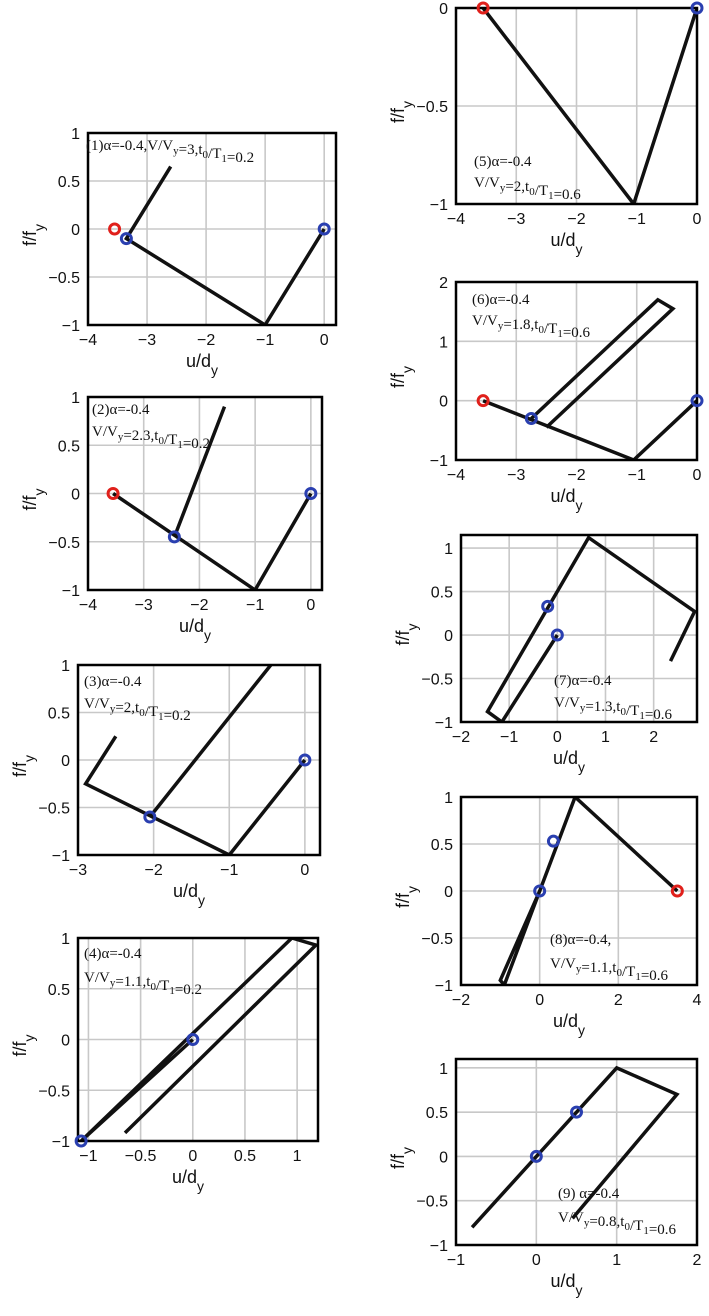 The height and width of the screenshot is (1316, 709). Describe the element at coordinates (583, 681) in the screenshot. I see `annotation-line: (7)α=-0.4` at that location.